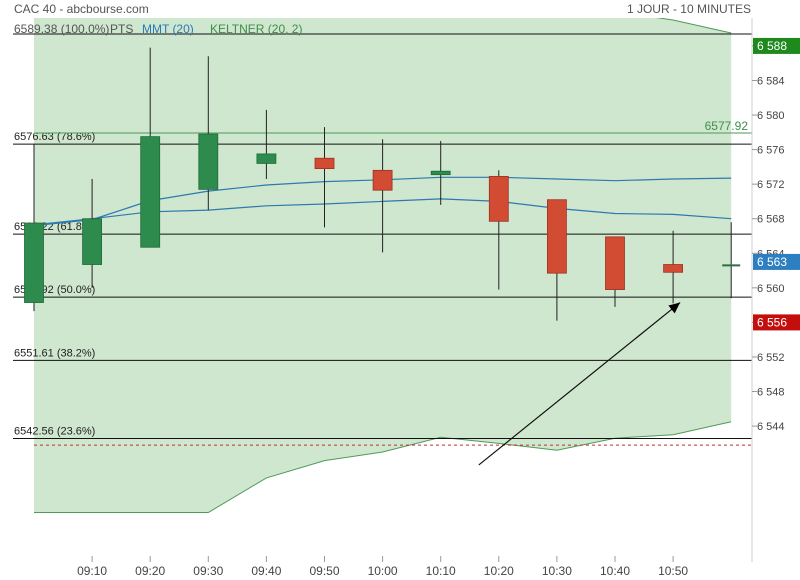 Image resolution: width=800 pixels, height=580 pixels. Describe the element at coordinates (324, 177) in the screenshot. I see `candle-09:50` at that location.